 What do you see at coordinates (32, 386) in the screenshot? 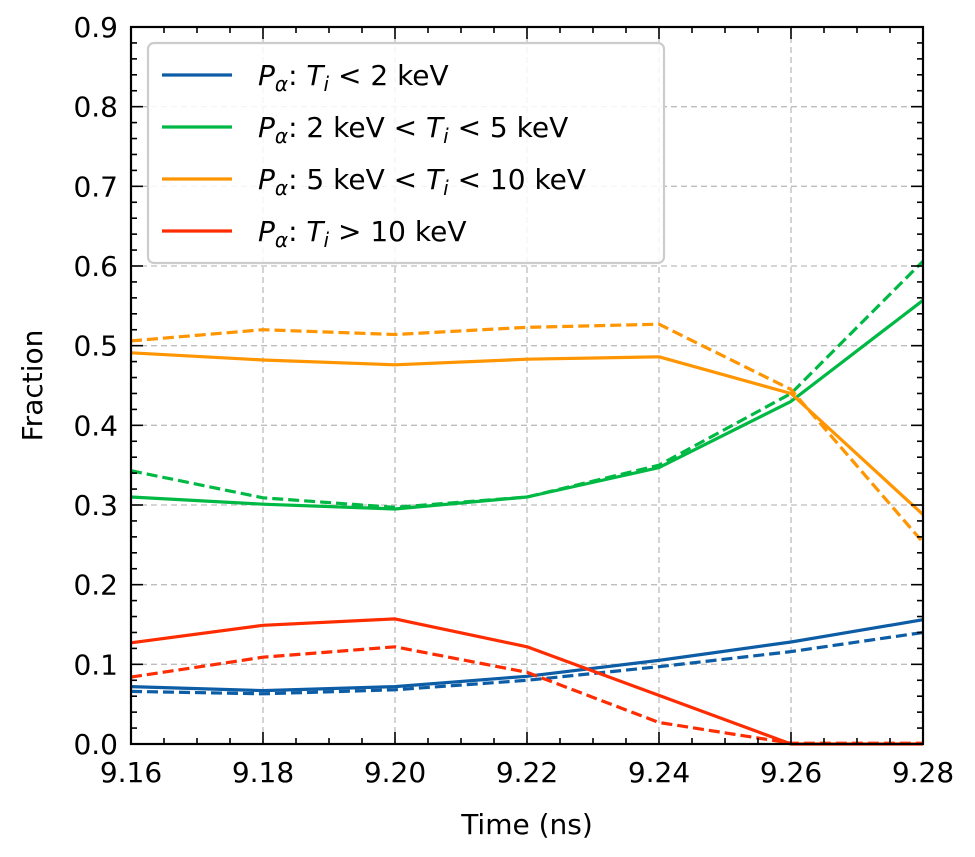
I see `y-axis-title: Fraction` at bounding box center [32, 386].